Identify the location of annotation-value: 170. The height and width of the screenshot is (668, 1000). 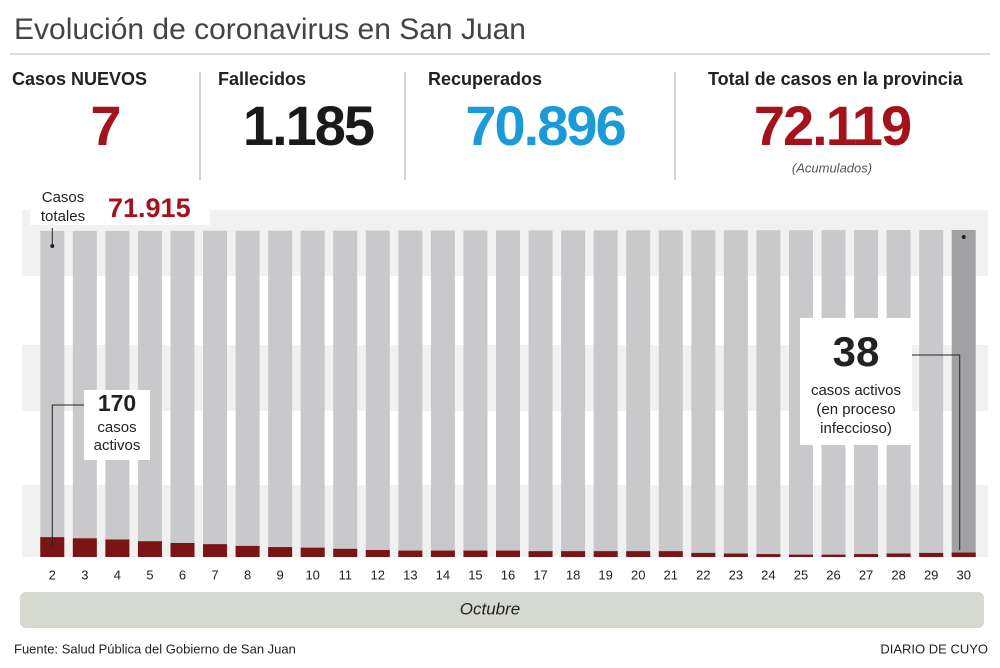
(117, 403).